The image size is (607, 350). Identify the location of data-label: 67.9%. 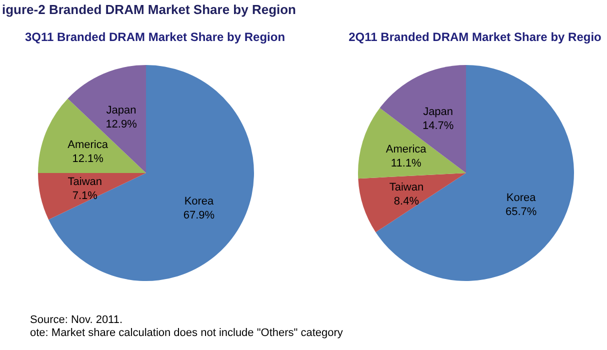
(199, 215).